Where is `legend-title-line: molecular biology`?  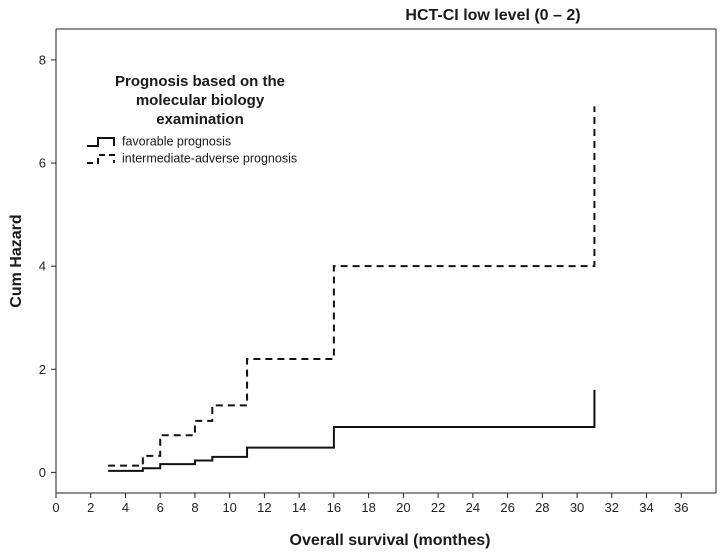
legend-title-line: molecular biology is located at coordinates (200, 100).